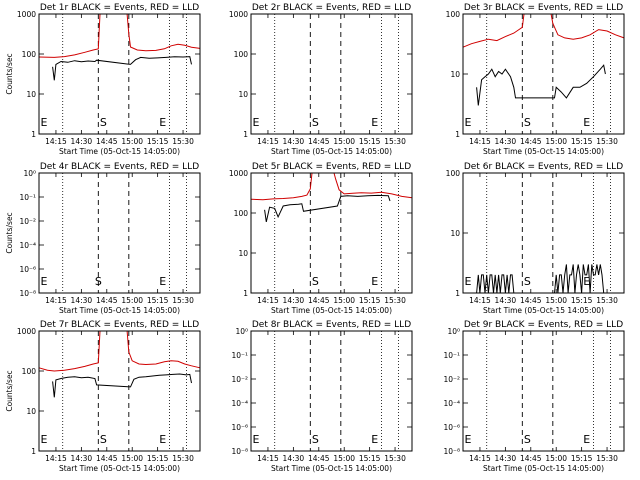 This screenshot has height=480, width=640. Describe the element at coordinates (331, 167) in the screenshot. I see `panel-title: Det 5r BLACK = Events, RED = LLD` at that location.